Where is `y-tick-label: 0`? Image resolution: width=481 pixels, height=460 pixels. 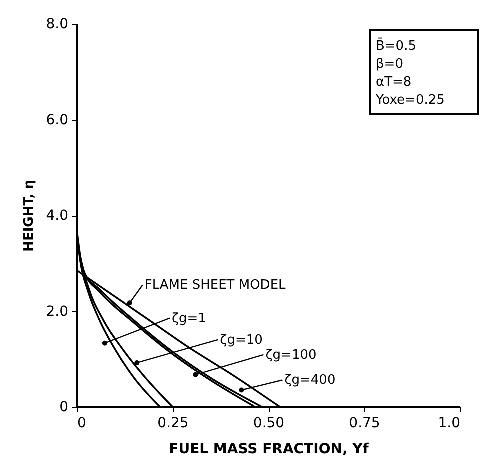 y-tick-label: 0 is located at coordinates (64, 408).